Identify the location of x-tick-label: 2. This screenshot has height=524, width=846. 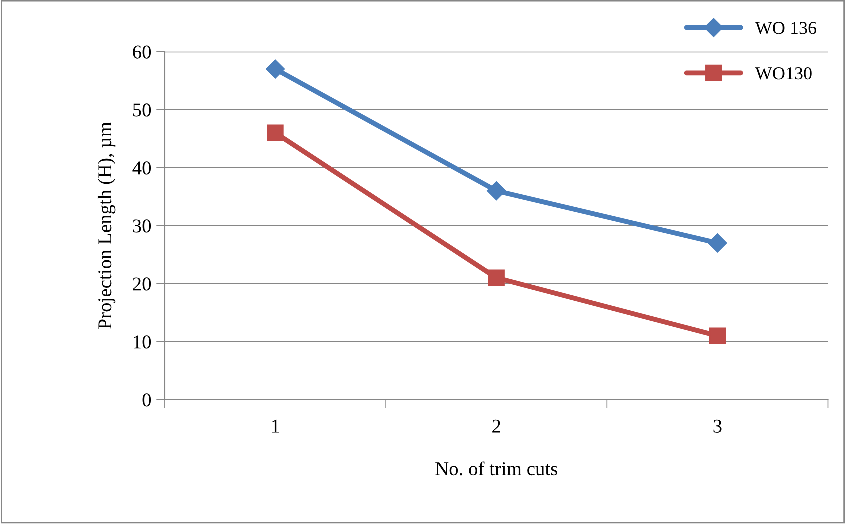
(496, 426).